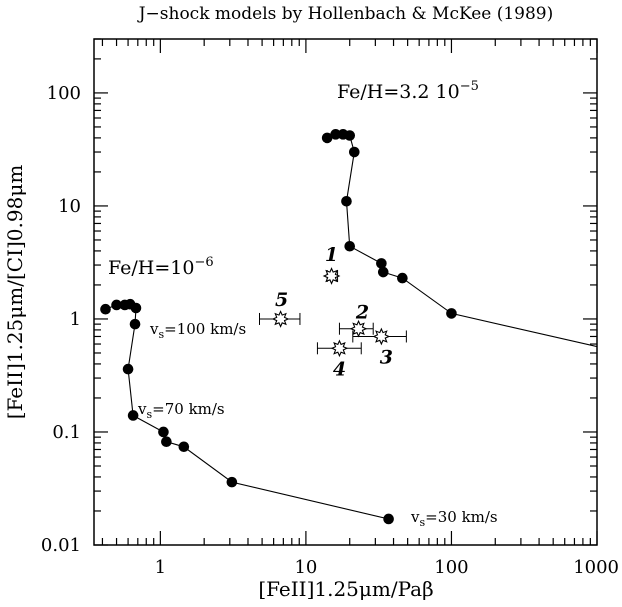  What do you see at coordinates (197, 330) in the screenshot?
I see `velocity-annotation: vs=100 km/s` at bounding box center [197, 330].